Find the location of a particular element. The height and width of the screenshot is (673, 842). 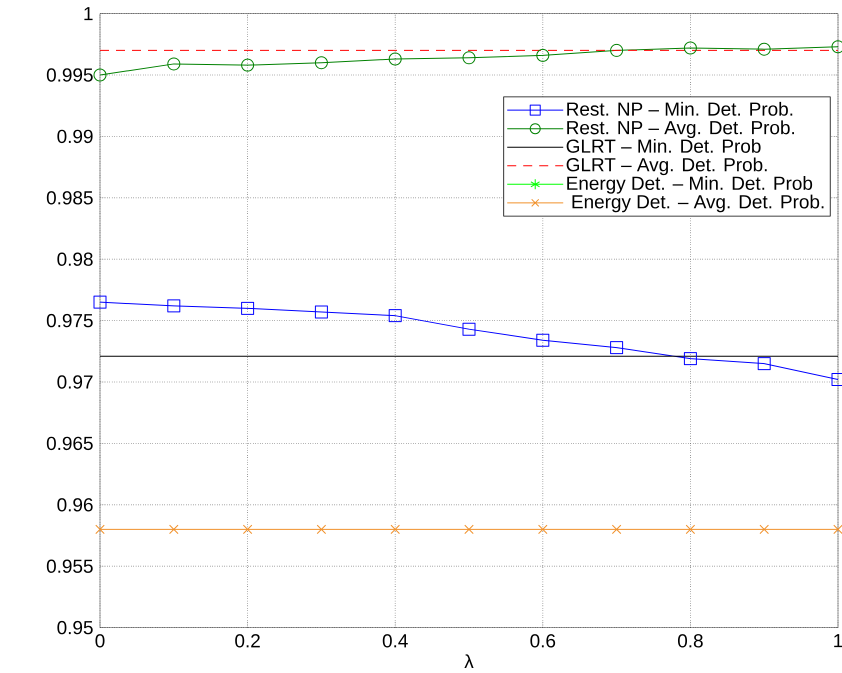

x-tick-label: 1 is located at coordinates (838, 641).